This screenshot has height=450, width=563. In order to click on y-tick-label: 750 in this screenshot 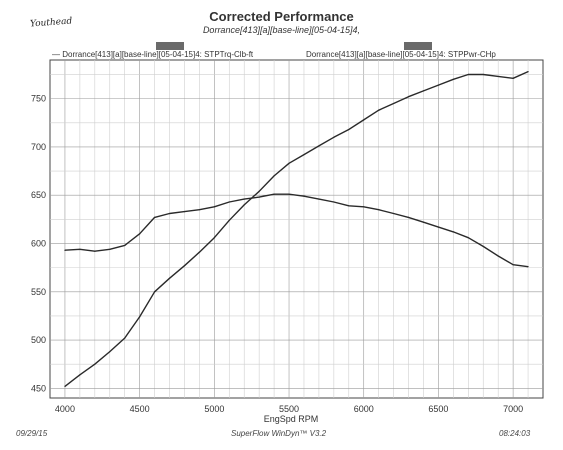, I will do `click(38, 99)`.